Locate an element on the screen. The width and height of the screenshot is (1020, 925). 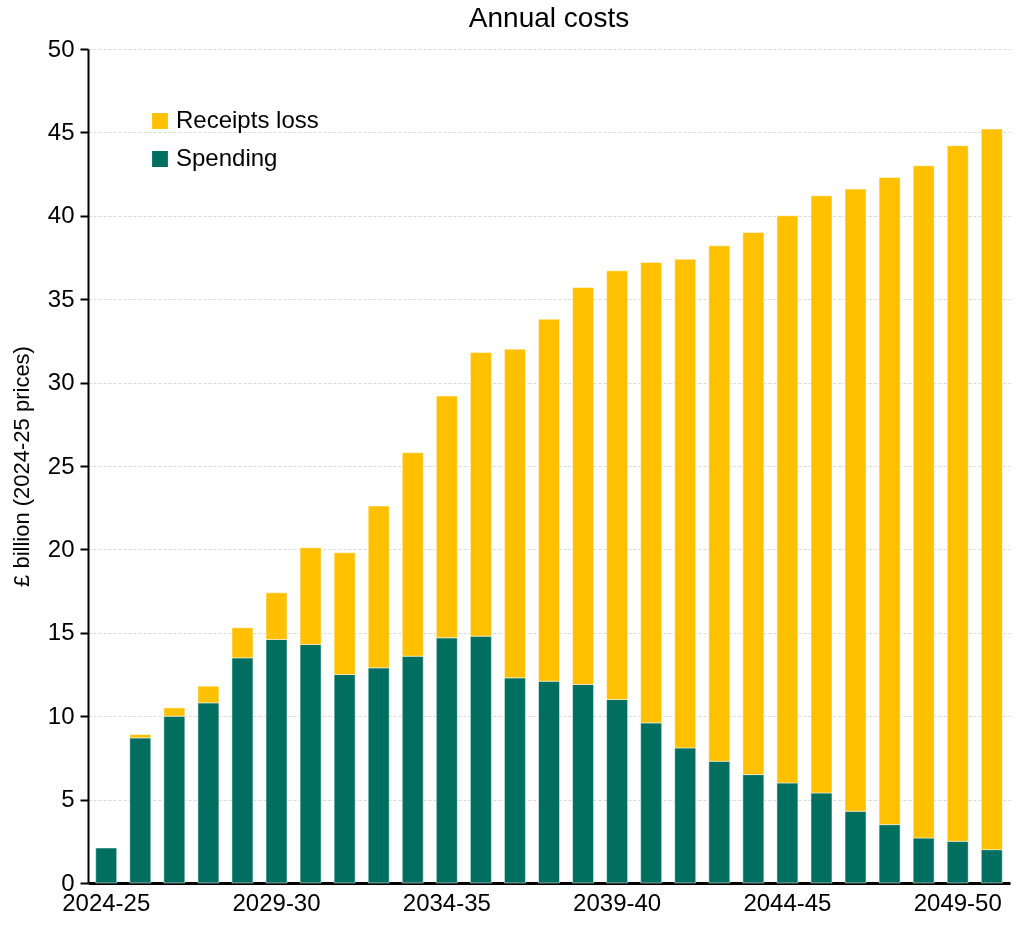
x-tick-label: 2029-30 is located at coordinates (276, 902).